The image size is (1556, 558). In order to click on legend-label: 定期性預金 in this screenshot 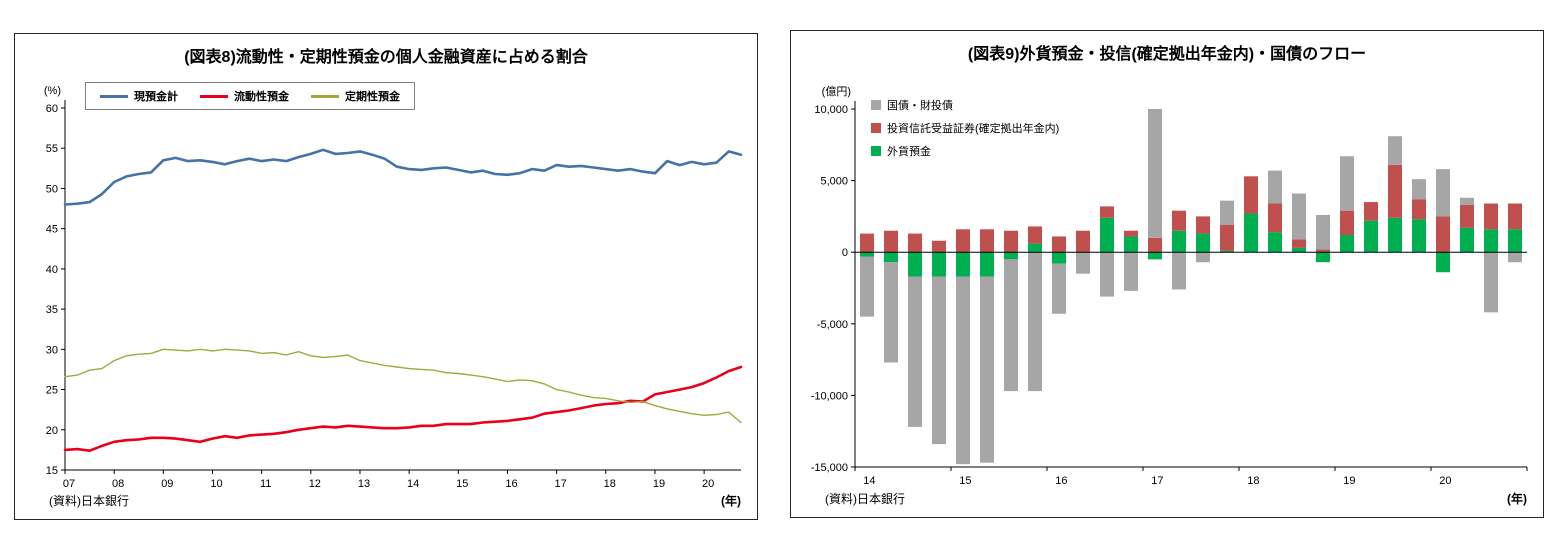, I will do `click(372, 97)`.